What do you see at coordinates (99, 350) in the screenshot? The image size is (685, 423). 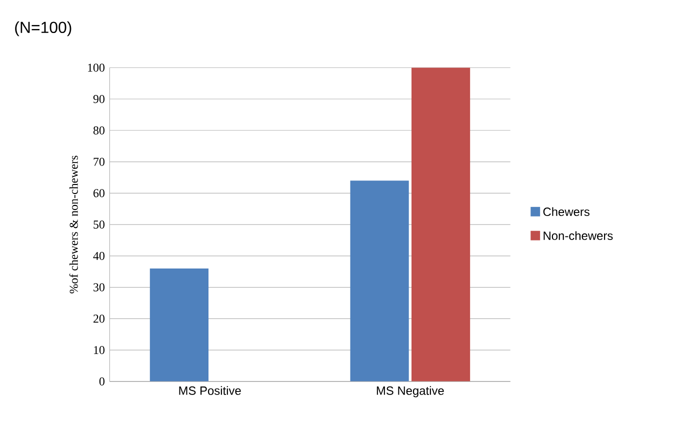 I see `y-tick-label: 10` at bounding box center [99, 350].